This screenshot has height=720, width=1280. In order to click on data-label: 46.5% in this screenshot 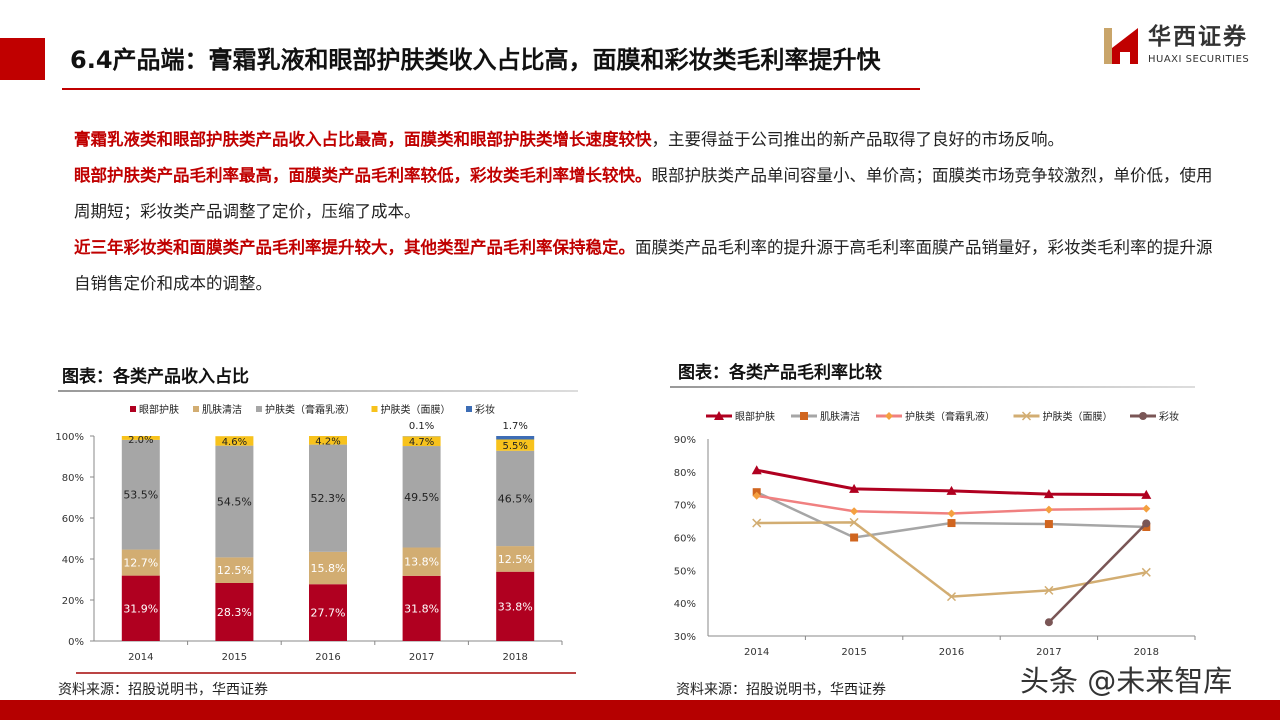, I will do `click(515, 498)`.